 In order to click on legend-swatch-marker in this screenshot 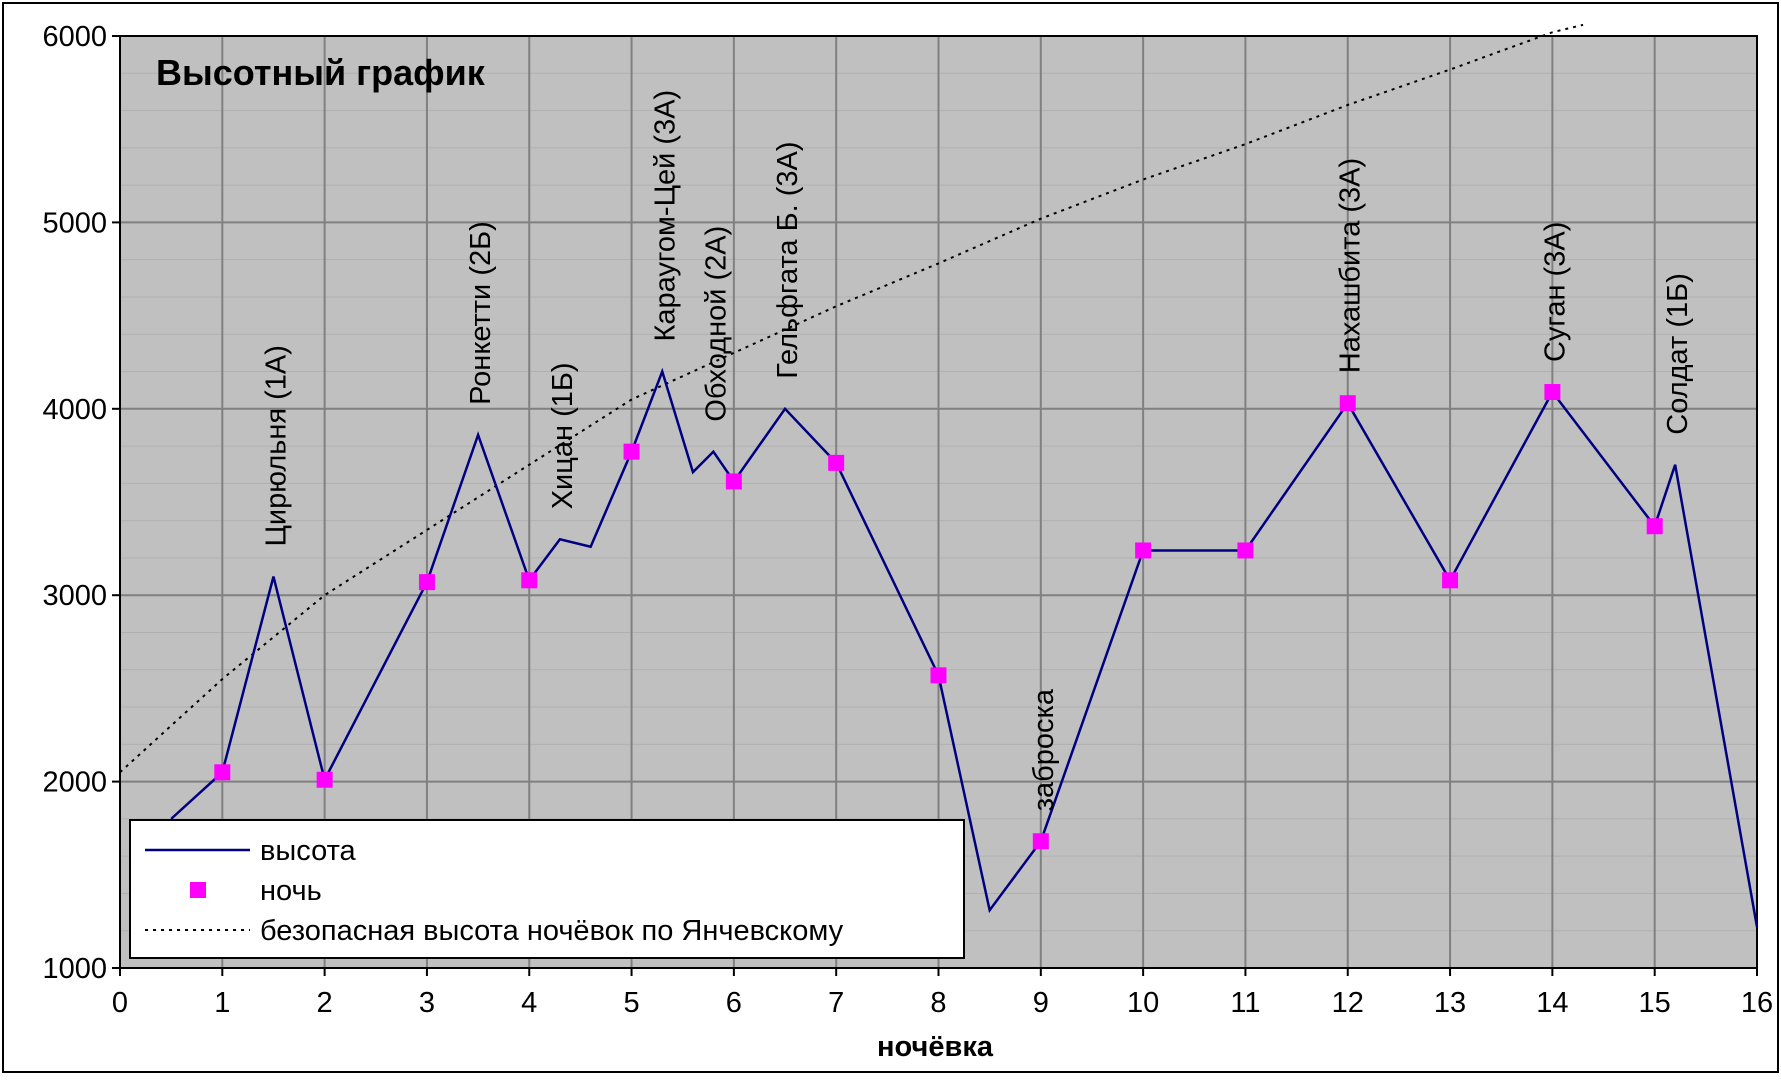, I will do `click(198, 890)`.